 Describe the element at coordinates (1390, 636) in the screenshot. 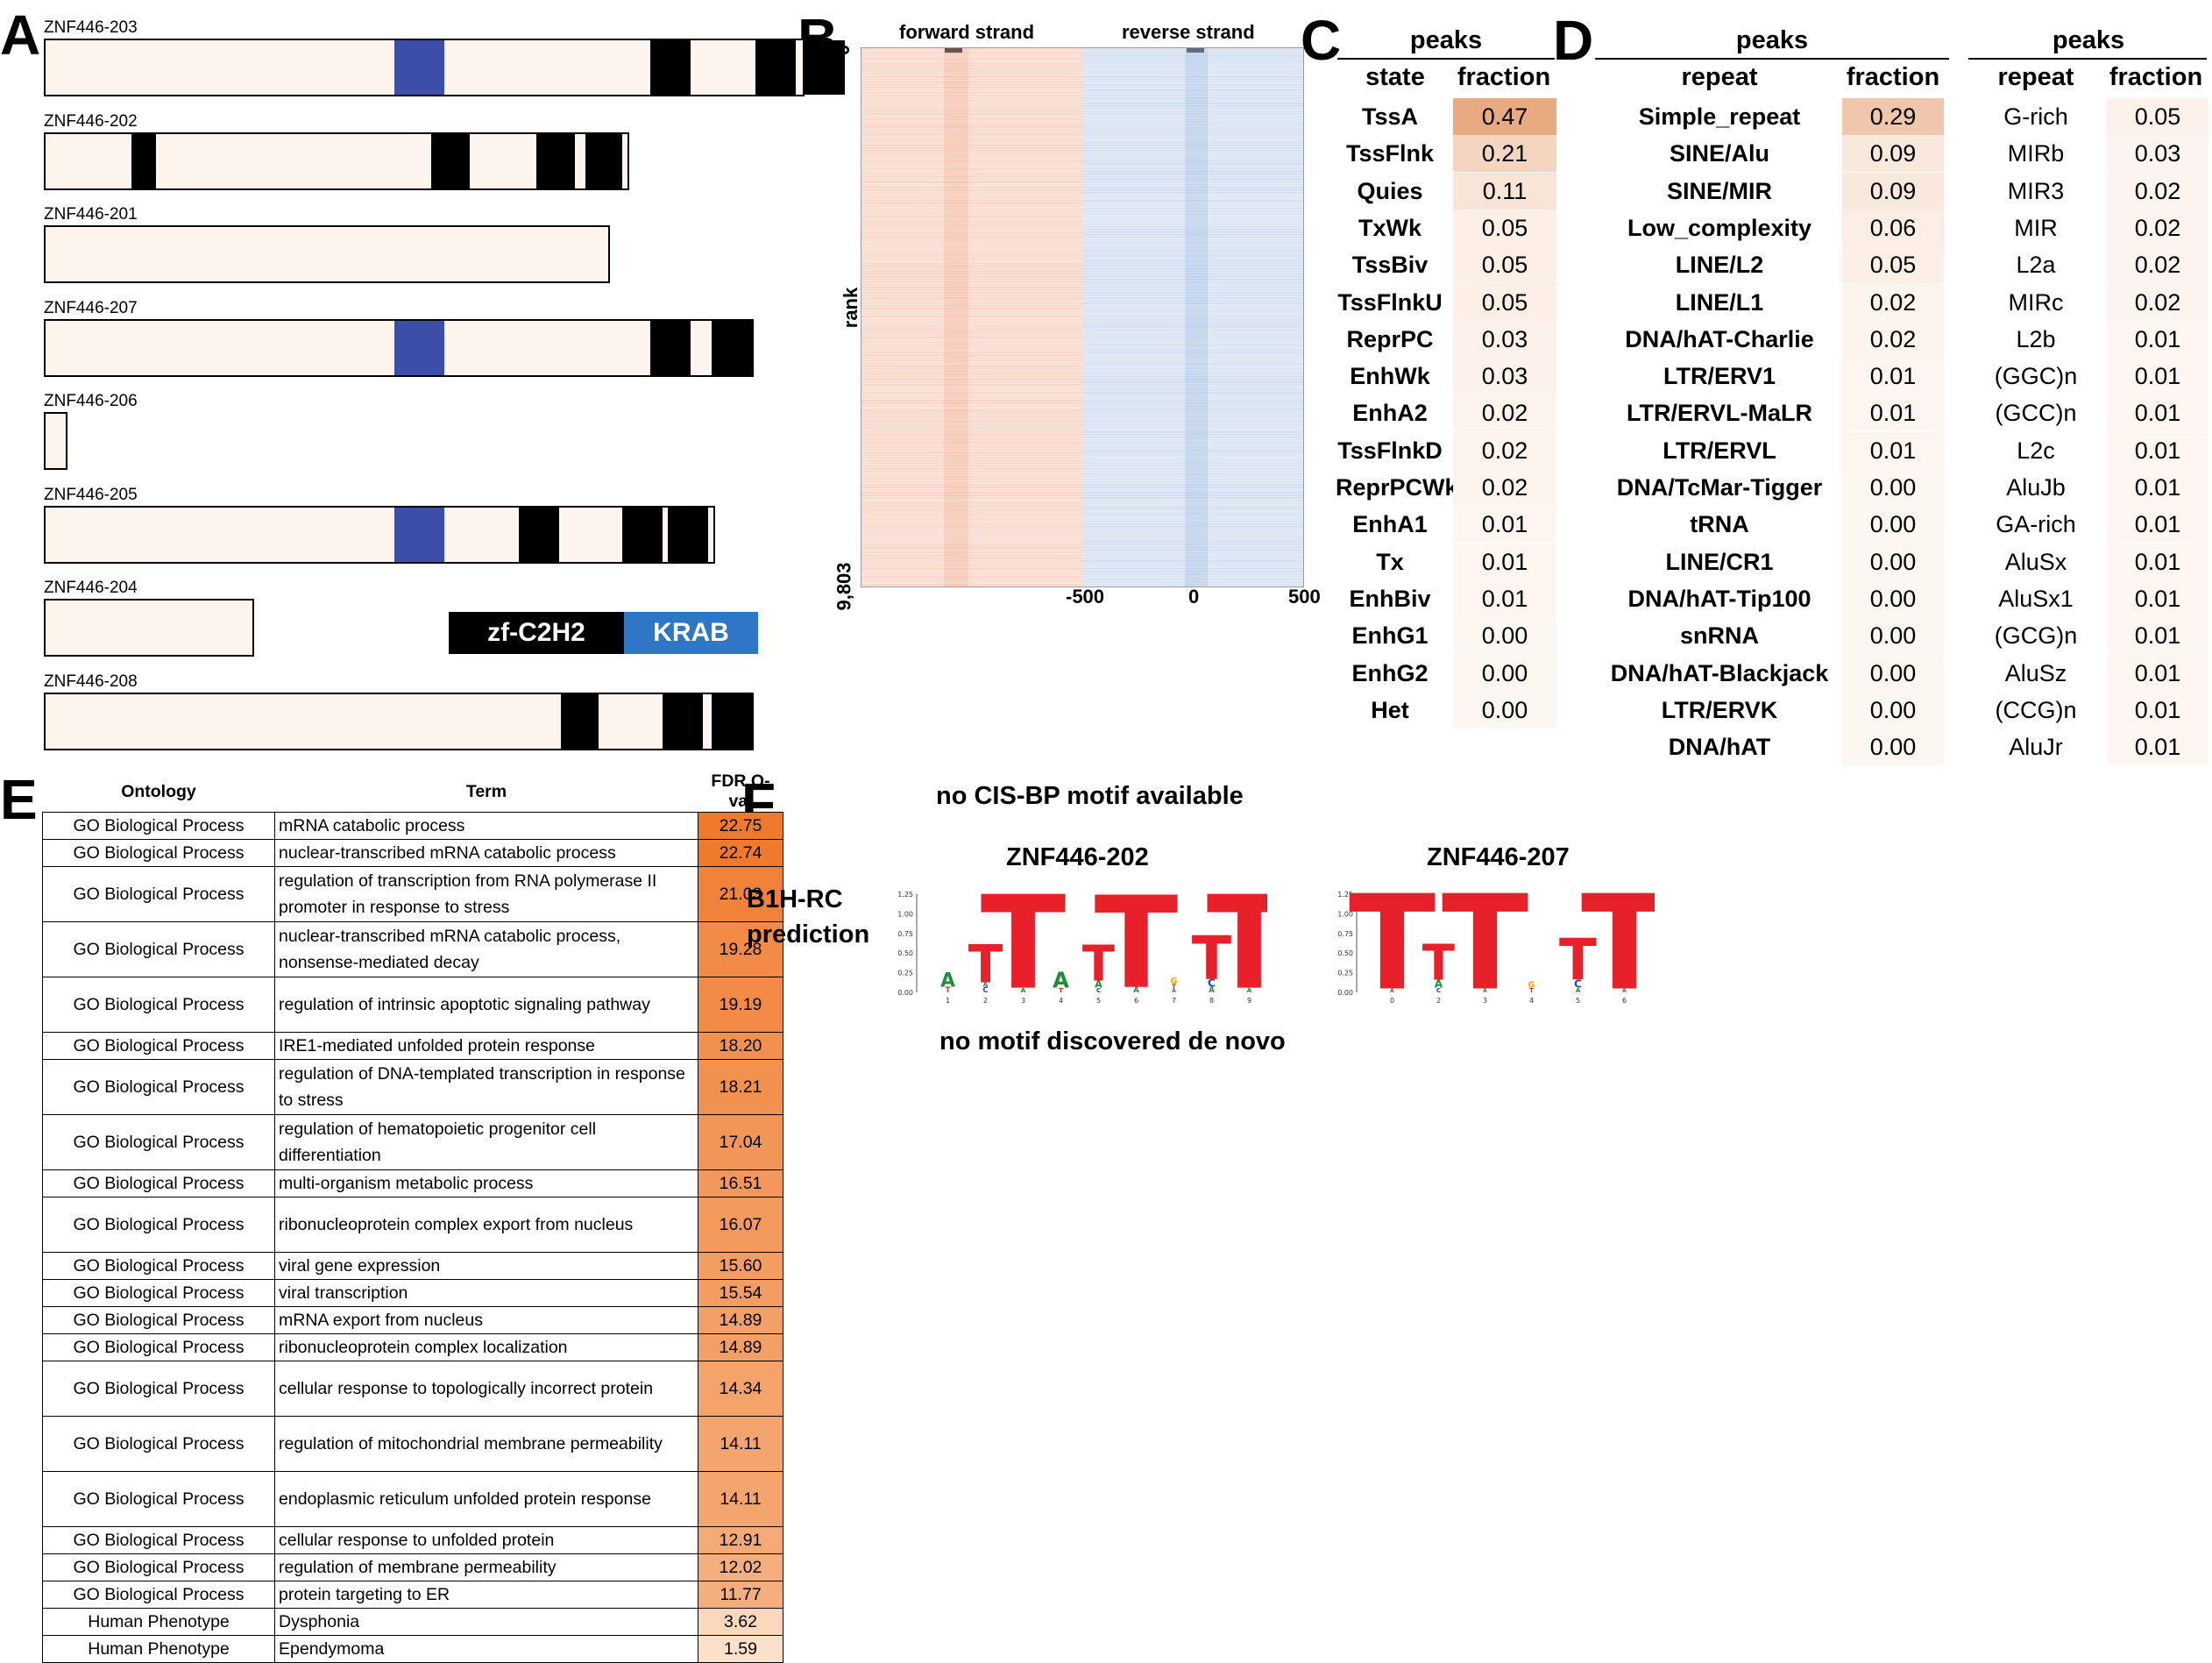

I see `table-cell: EnhG1` at that location.